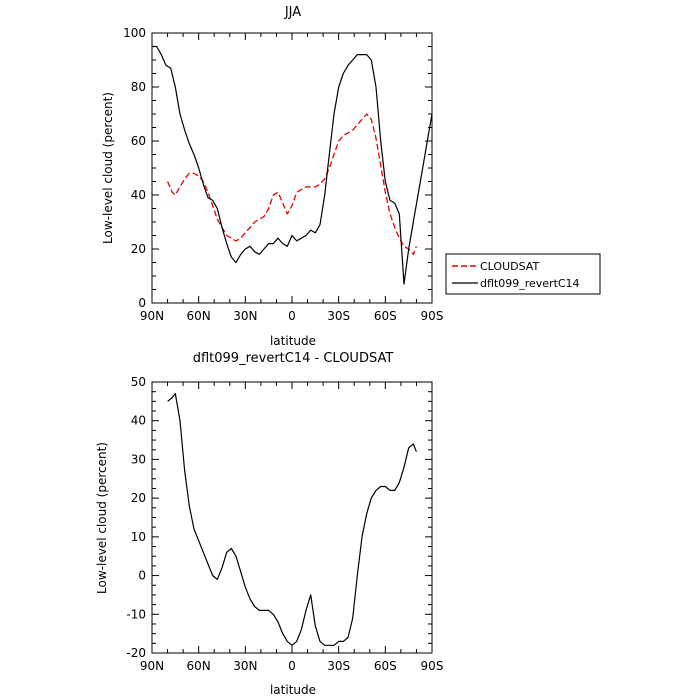 This screenshot has width=700, height=700. Describe the element at coordinates (338, 666) in the screenshot. I see `bottom-x-tick-label: 30S` at that location.